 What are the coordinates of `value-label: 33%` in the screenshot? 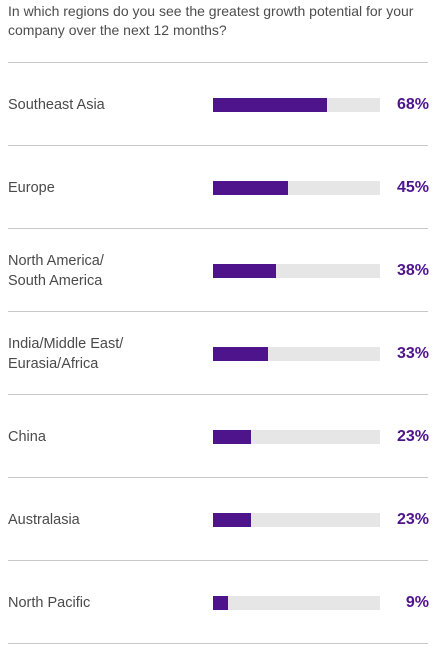 It's located at (412, 353).